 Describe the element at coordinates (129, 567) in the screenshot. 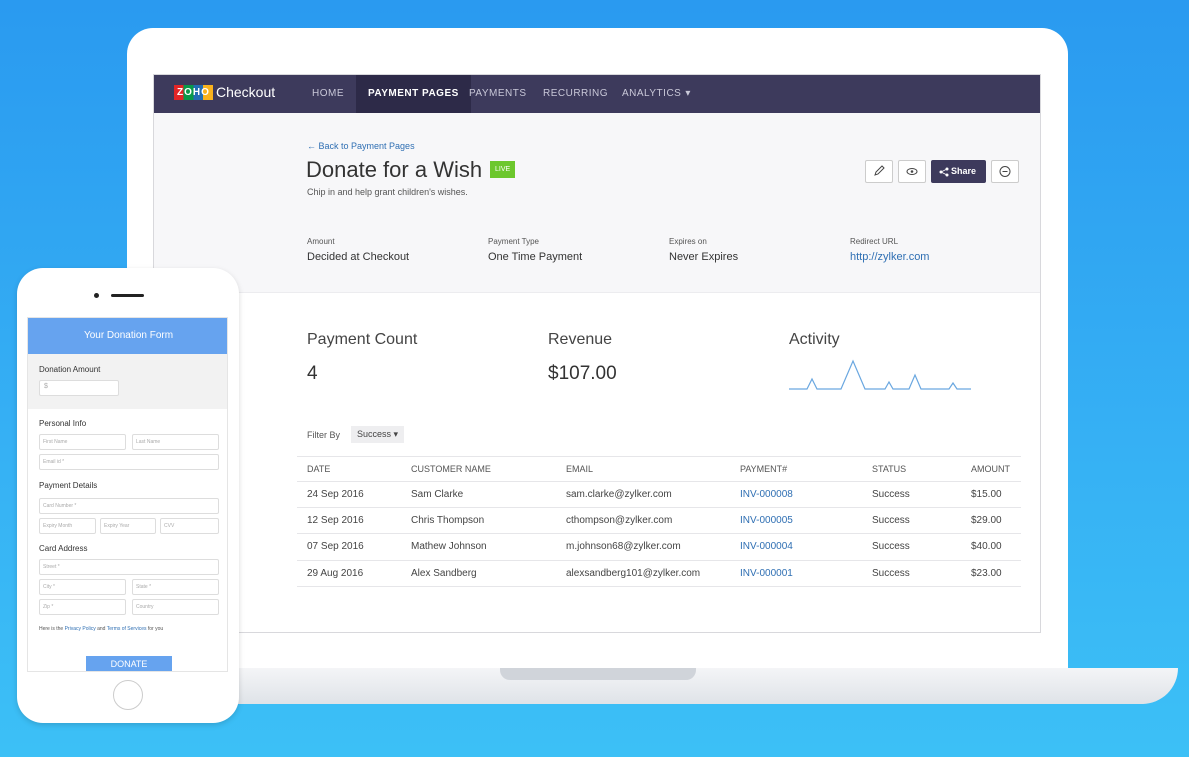

I see `street-input: Street *` at that location.